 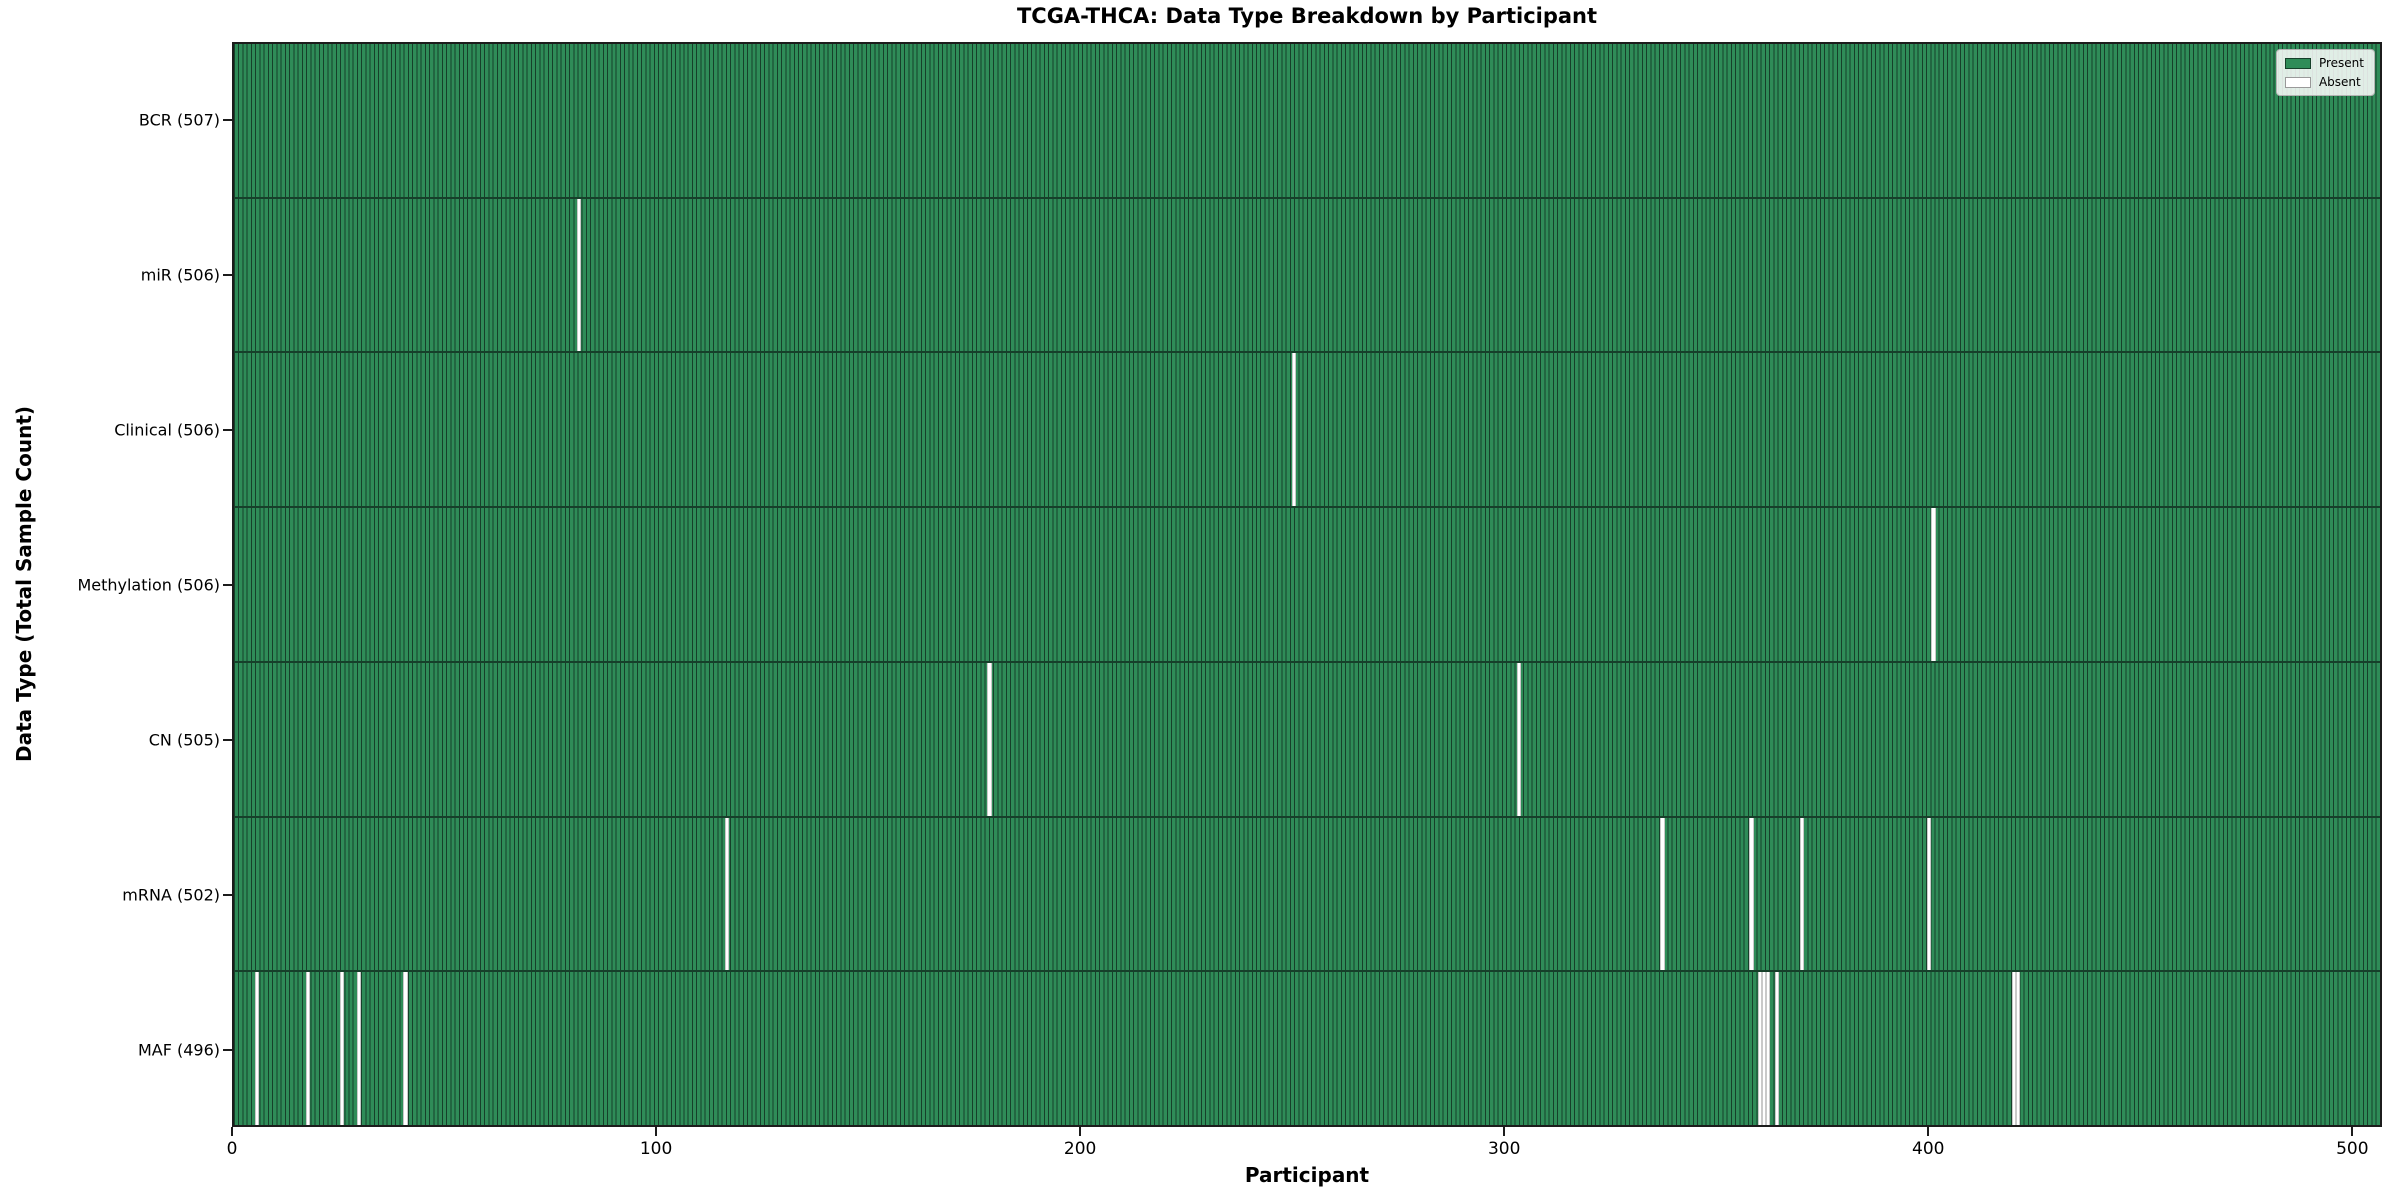 I want to click on legend-label: Present, so click(x=2341, y=63).